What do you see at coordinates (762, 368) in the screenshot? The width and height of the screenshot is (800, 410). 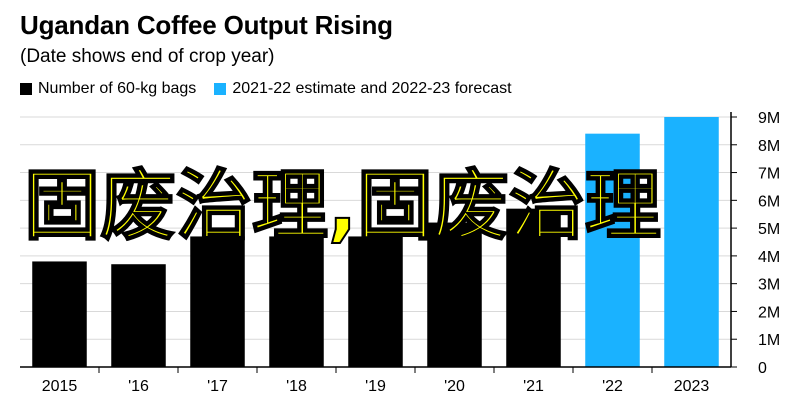 I see `y-tick-label: 0` at bounding box center [762, 368].